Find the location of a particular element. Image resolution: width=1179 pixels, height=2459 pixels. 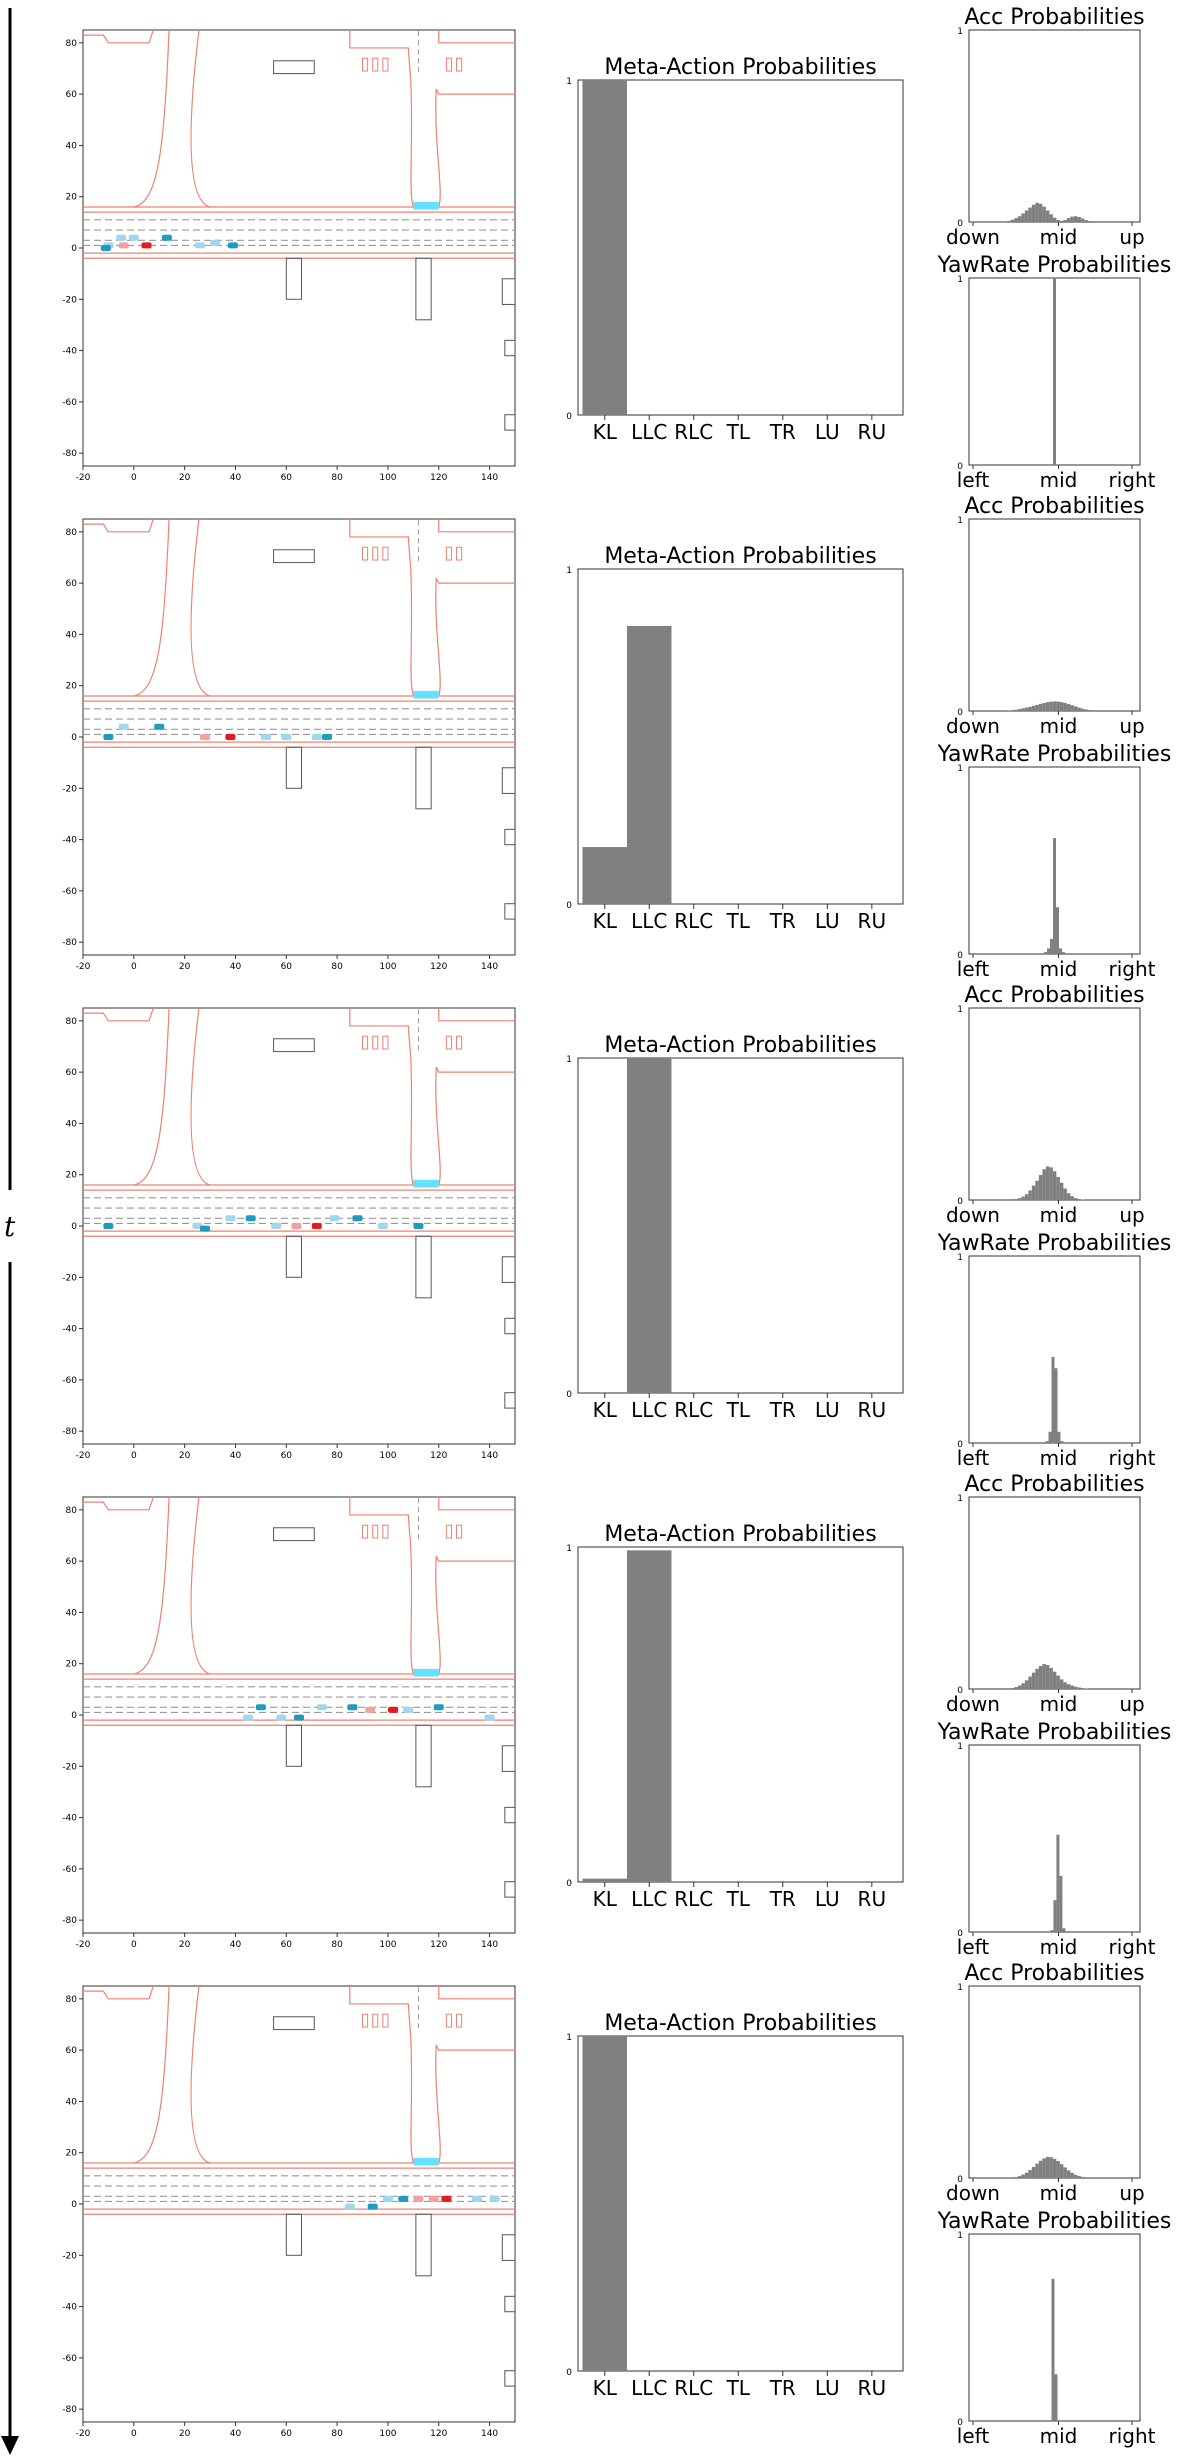

acc-plot-area is located at coordinates (1054, 1104).